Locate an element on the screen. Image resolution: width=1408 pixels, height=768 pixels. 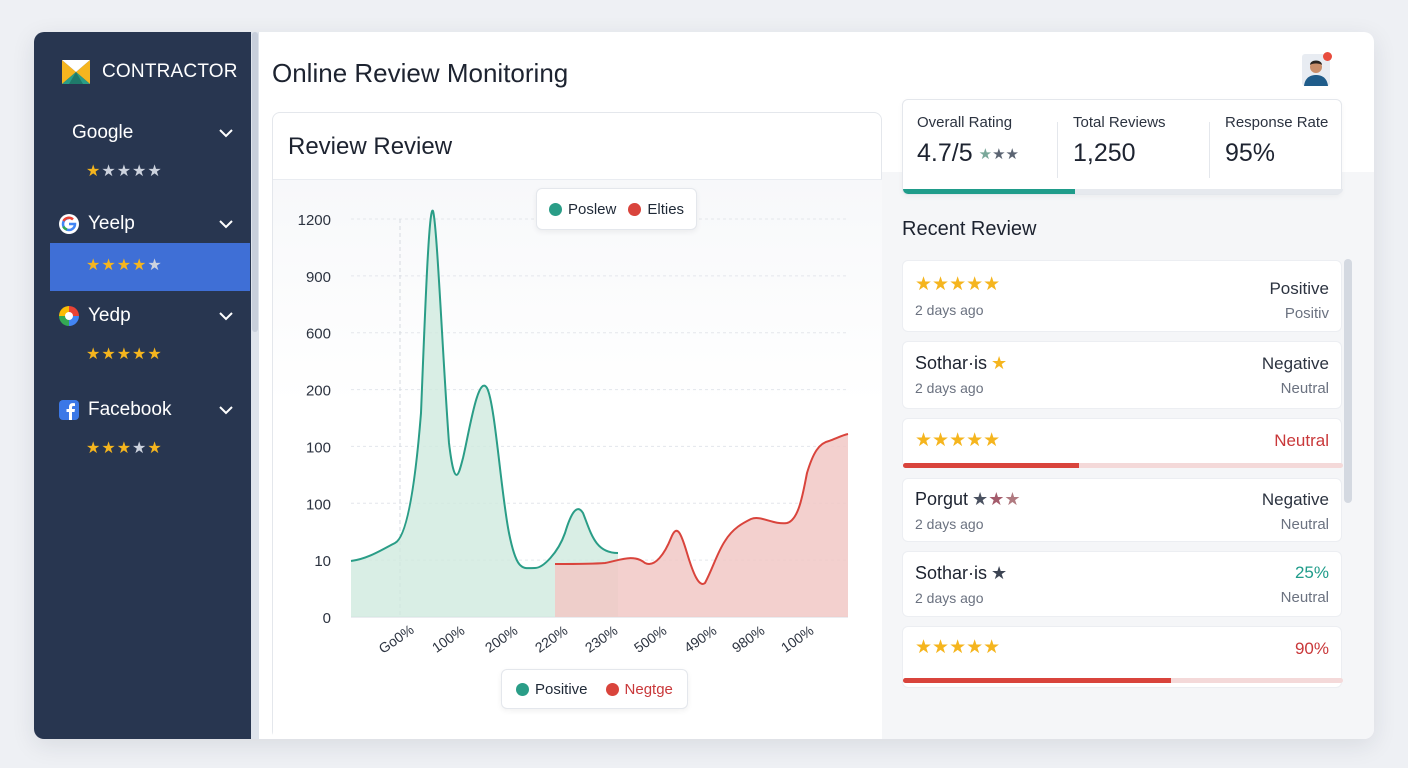
review-card: ★★★★★ Neutral is located at coordinates (1122, 443).